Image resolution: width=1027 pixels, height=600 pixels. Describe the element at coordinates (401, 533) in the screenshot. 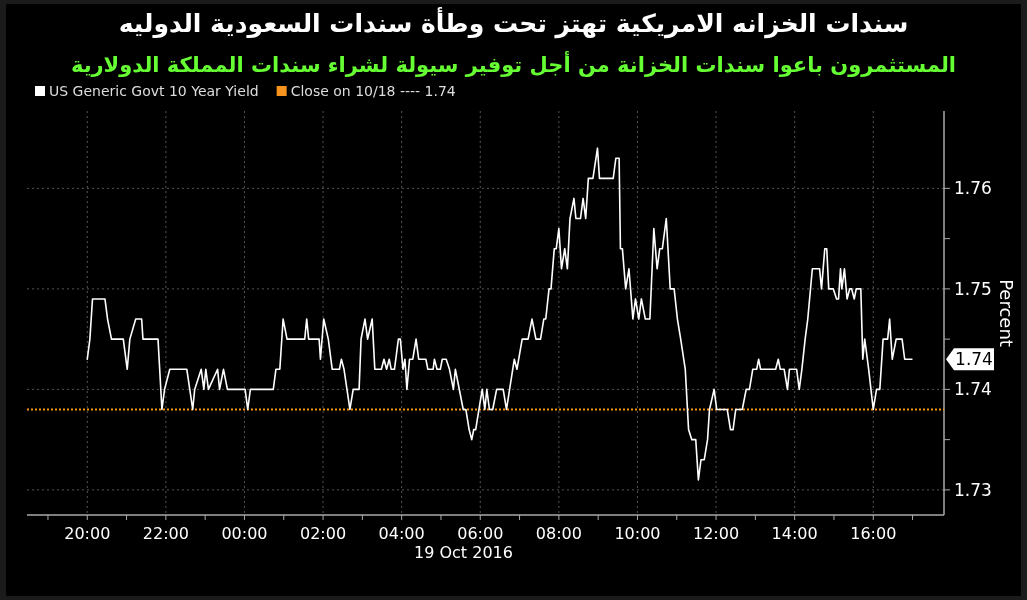

I see `x-tick-label: 04:00` at that location.